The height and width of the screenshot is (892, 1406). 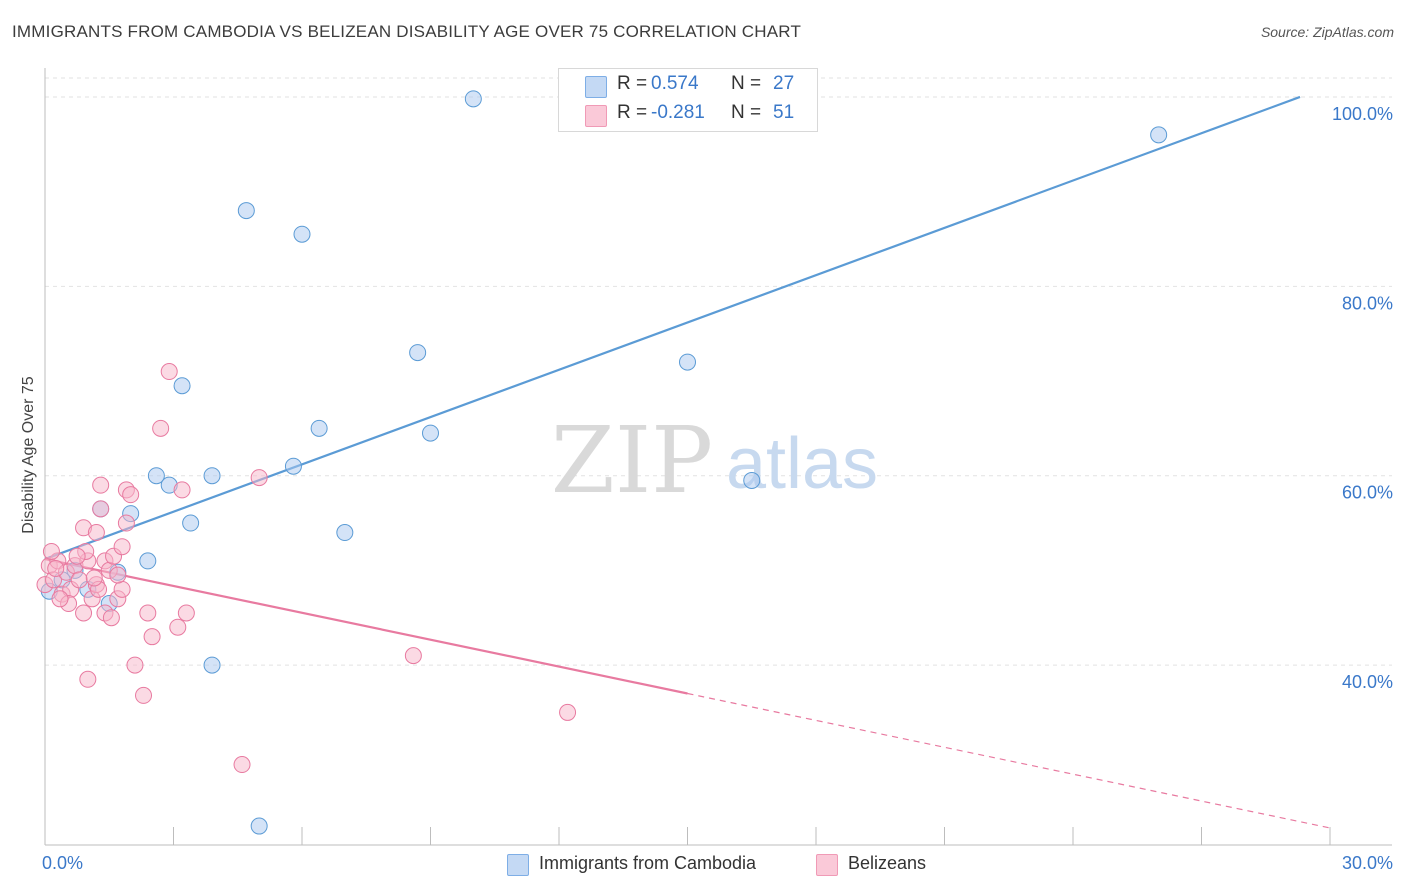 I want to click on legend-row-belizeans: R = -0.281 N = 51, so click(x=688, y=115).